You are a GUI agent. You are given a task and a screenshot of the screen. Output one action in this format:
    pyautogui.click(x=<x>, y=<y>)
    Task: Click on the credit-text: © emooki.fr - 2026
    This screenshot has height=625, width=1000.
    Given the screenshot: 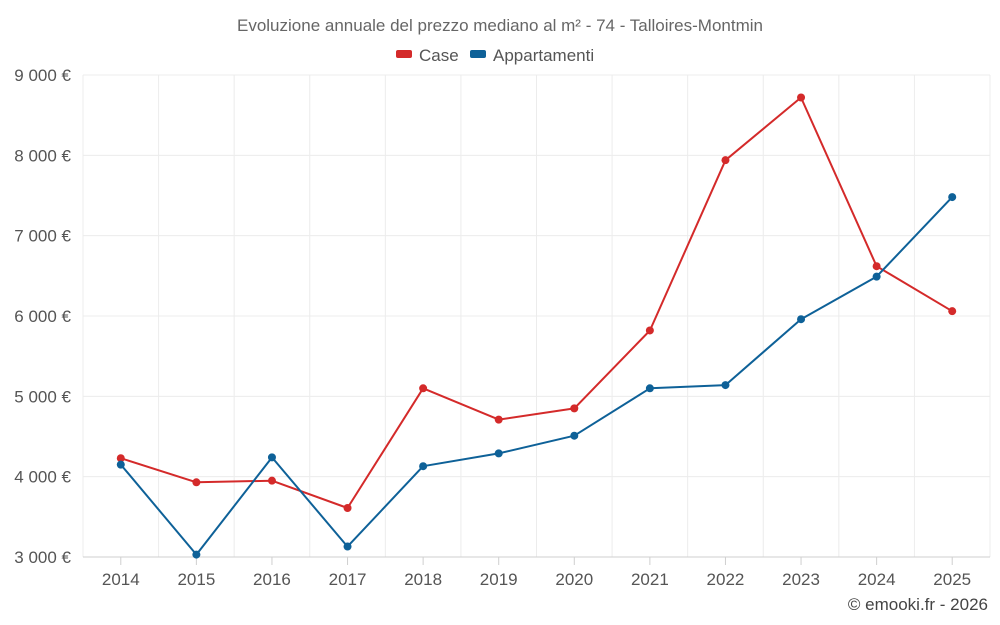 What is the action you would take?
    pyautogui.click(x=918, y=604)
    